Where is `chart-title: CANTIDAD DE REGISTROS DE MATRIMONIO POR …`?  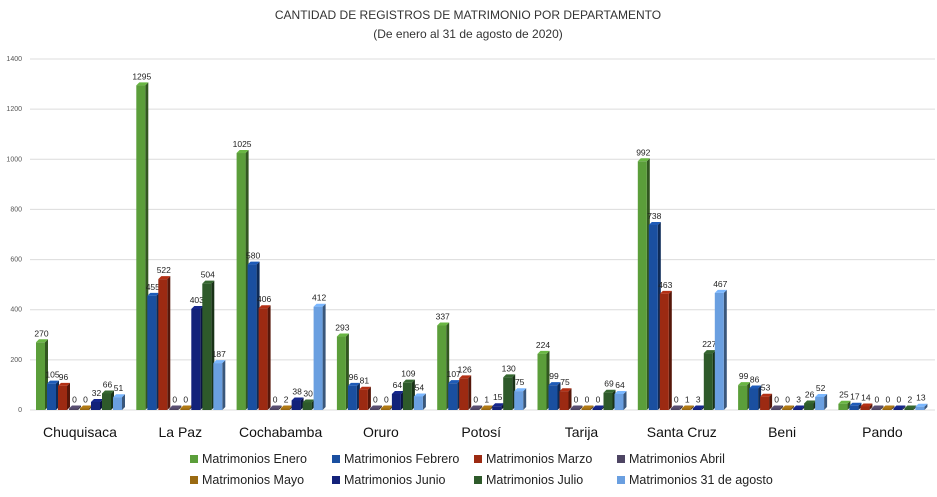
chart-title: CANTIDAD DE REGISTROS DE MATRIMONIO POR … is located at coordinates (468, 15).